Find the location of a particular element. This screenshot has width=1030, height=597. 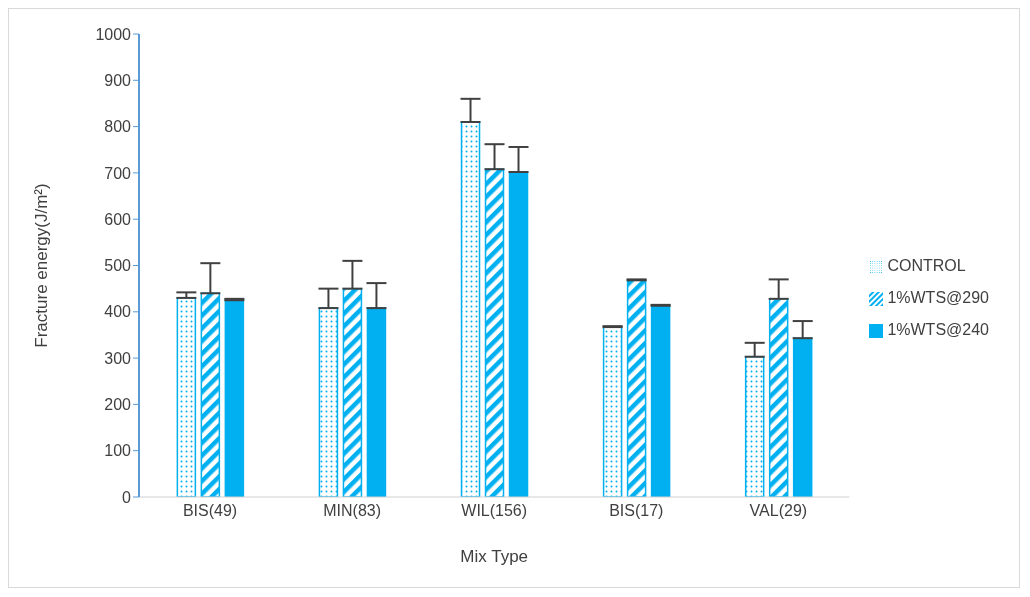

x-tick-label: BIS(17) is located at coordinates (636, 511).